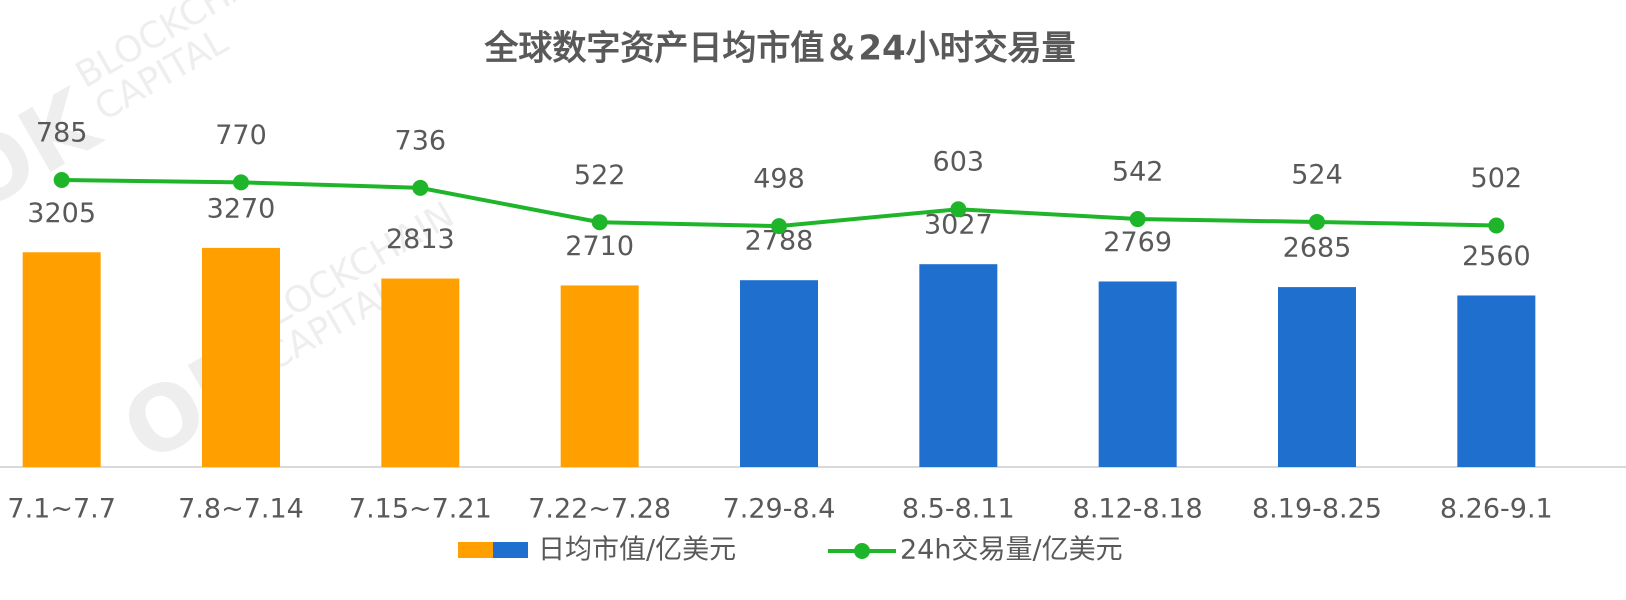  I want to click on x-tick-label: 7.8~7.14, so click(241, 509).